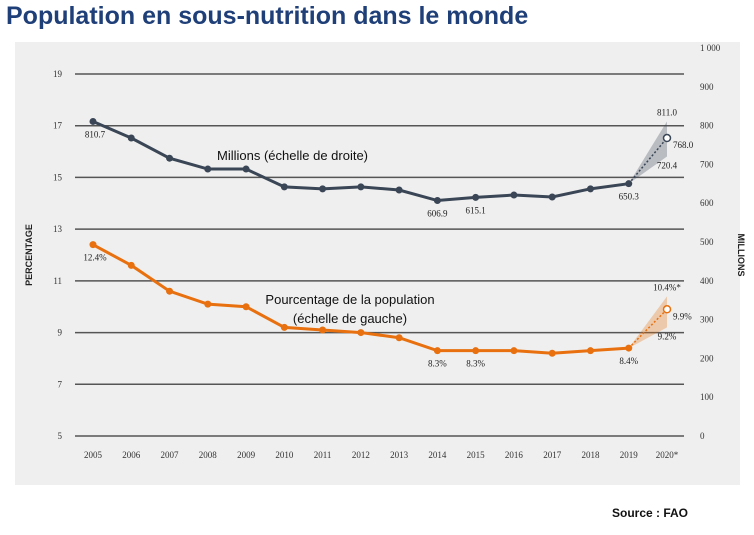 This screenshot has height=535, width=754. Describe the element at coordinates (95, 134) in the screenshot. I see `data-label: 810.7` at that location.